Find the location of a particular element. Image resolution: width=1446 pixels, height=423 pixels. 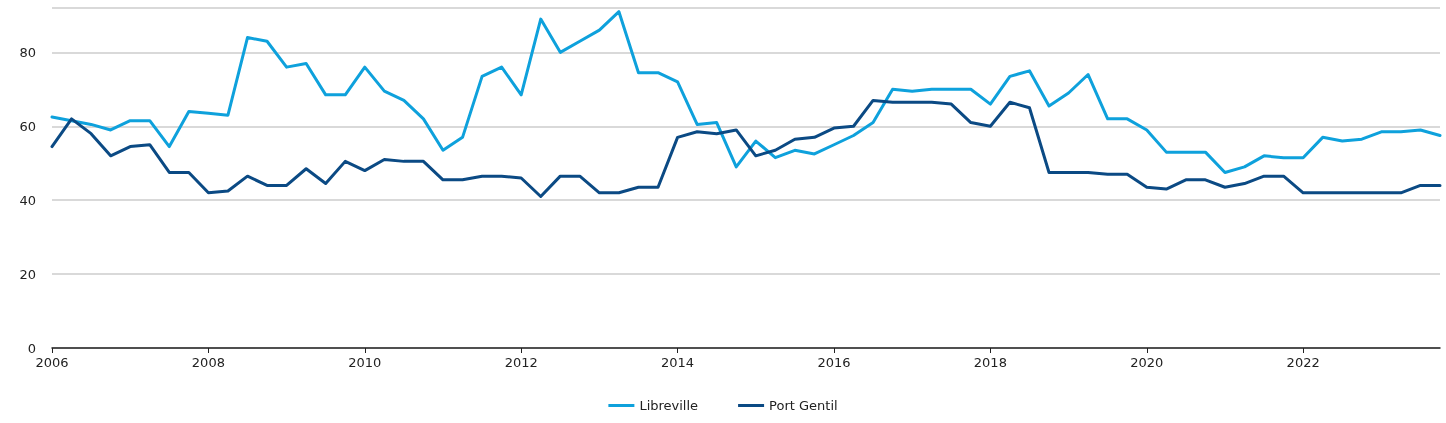

y-tick-label: 0 is located at coordinates (31, 348).